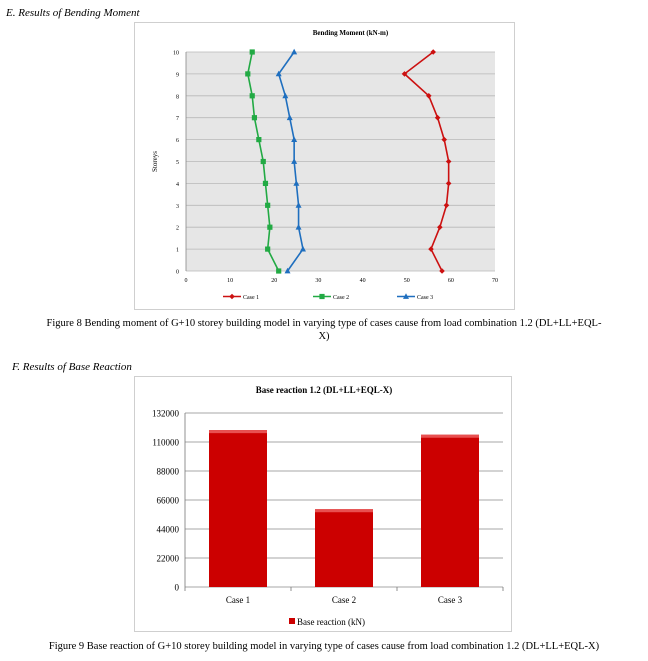 This screenshot has width=648, height=661. Describe the element at coordinates (168, 559) in the screenshot. I see `y-tick-label: 22000` at that location.